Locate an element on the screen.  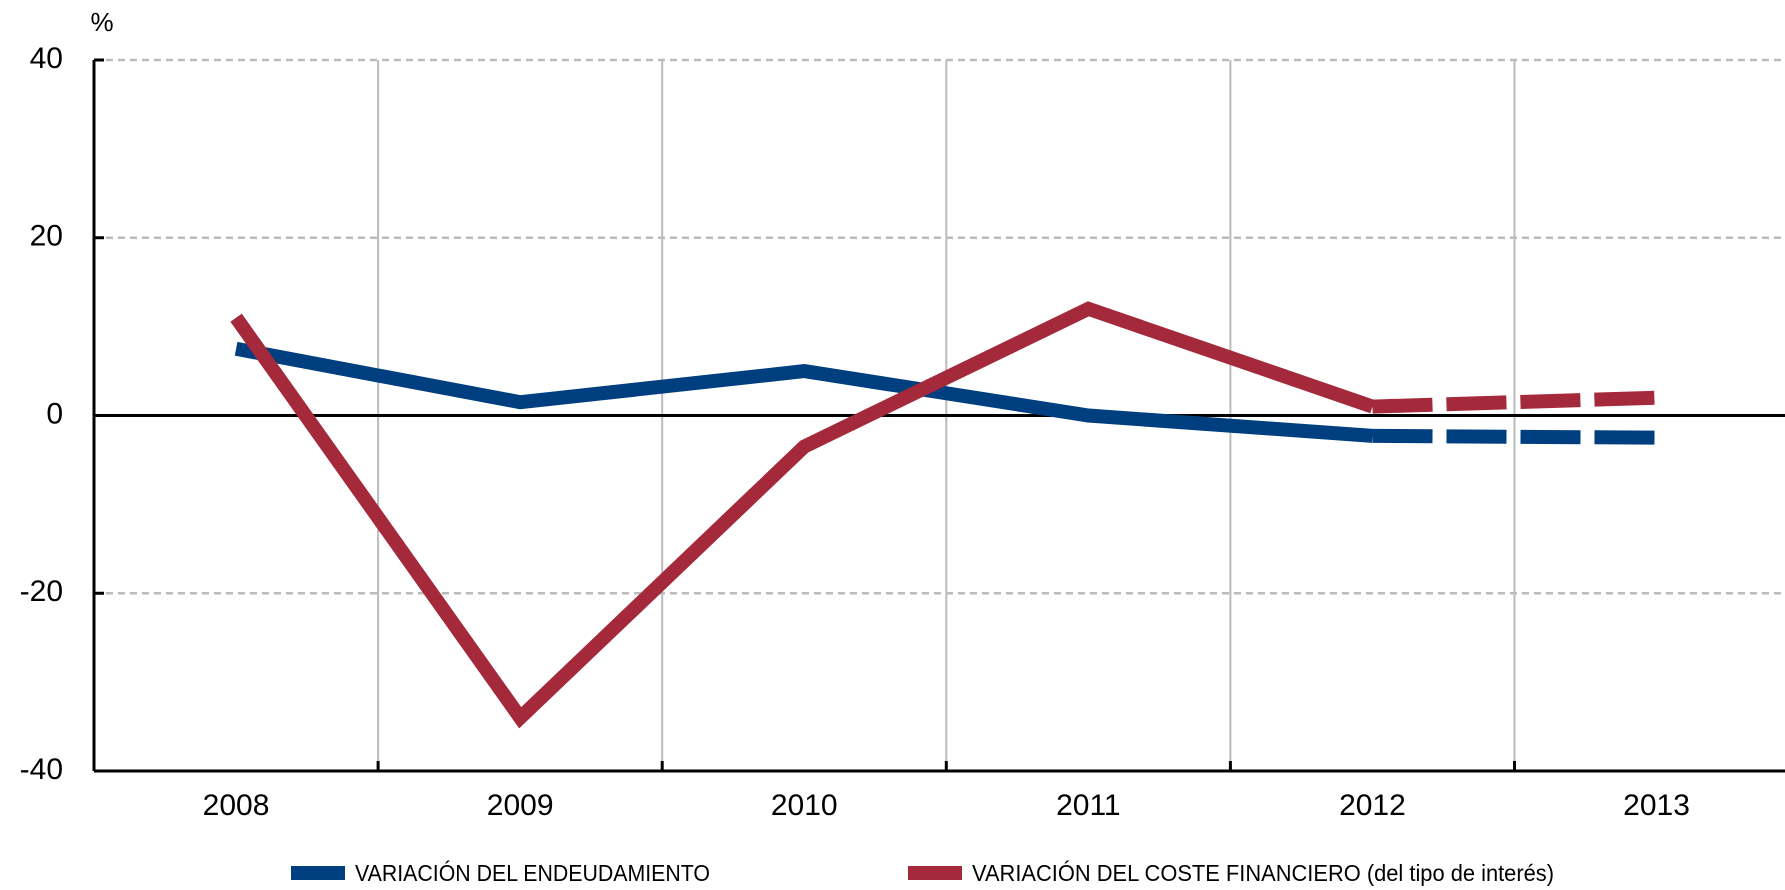
y-axis-label: % is located at coordinates (101, 22).